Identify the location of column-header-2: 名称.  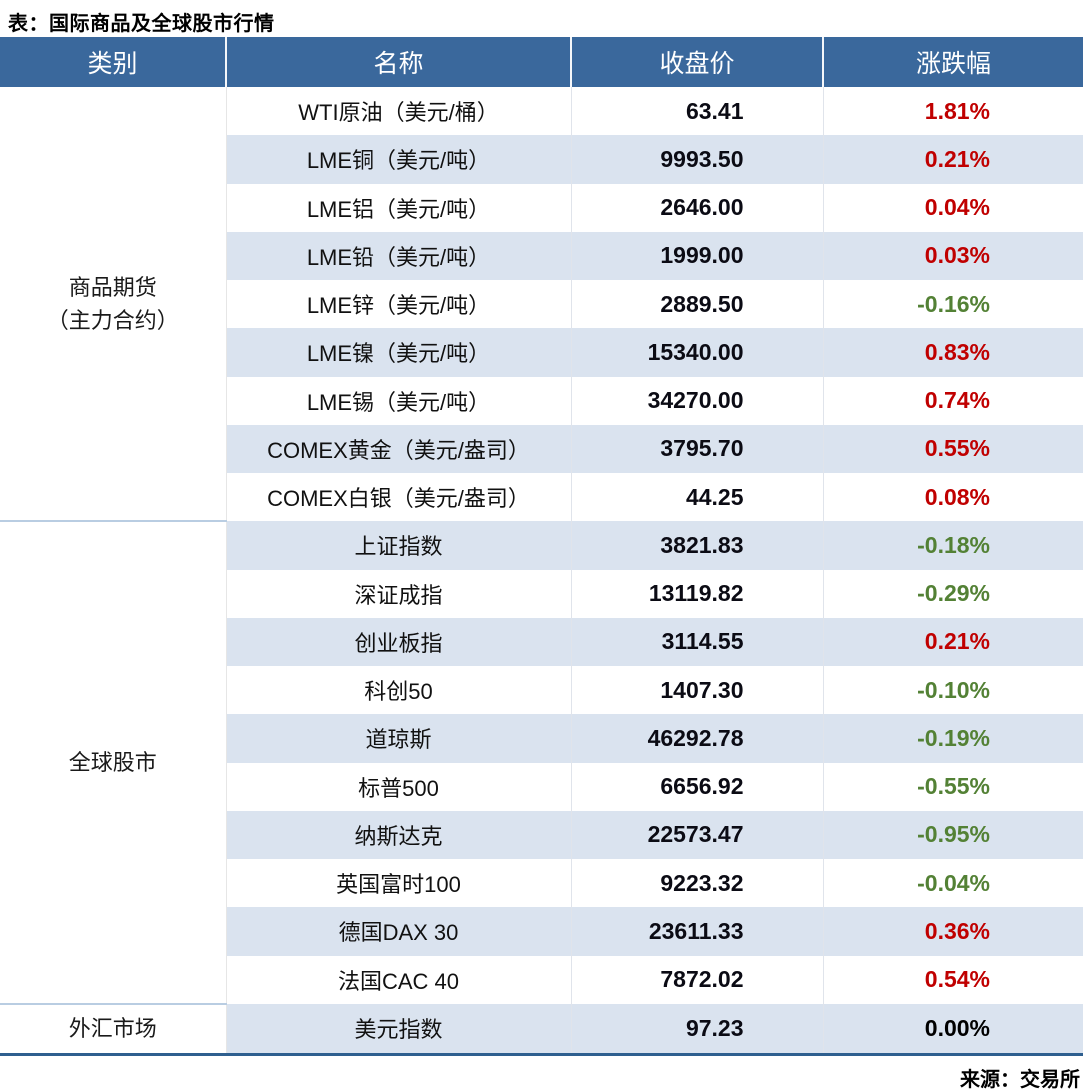
(398, 62).